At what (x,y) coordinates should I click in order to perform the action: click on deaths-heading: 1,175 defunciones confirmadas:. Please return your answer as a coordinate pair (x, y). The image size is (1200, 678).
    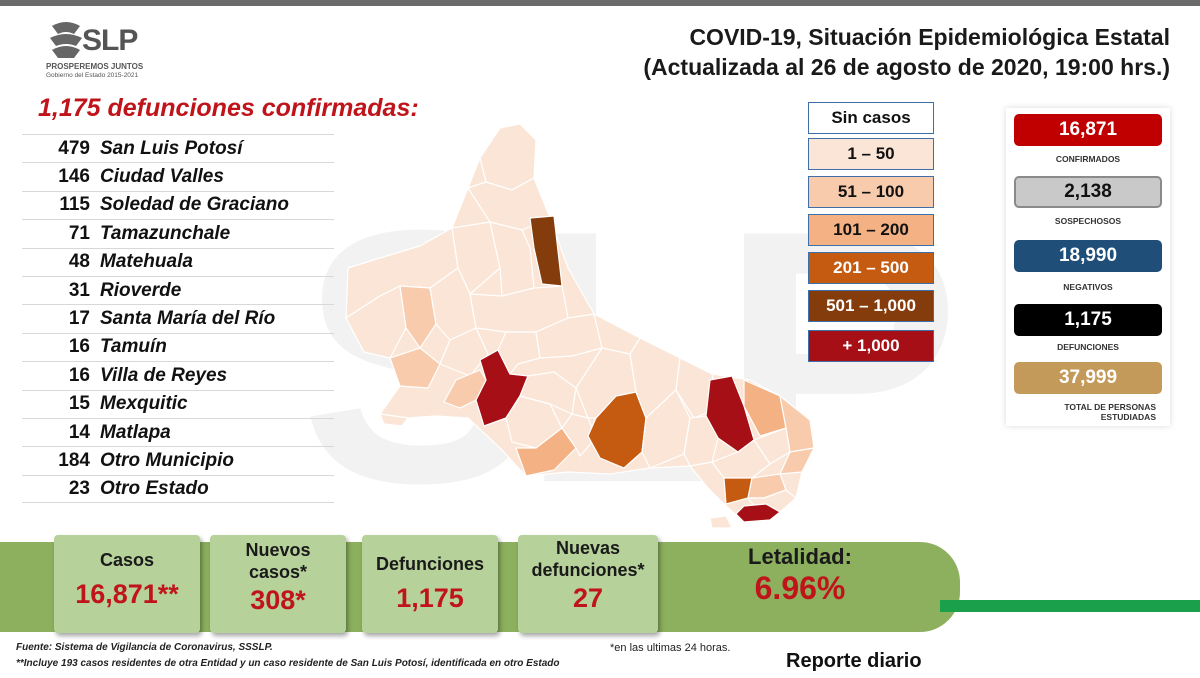
    Looking at the image, I should click on (228, 108).